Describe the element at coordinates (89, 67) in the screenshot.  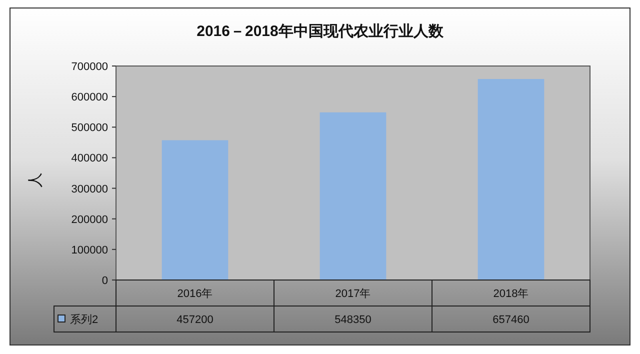
I see `y-tick-label: 700000` at that location.